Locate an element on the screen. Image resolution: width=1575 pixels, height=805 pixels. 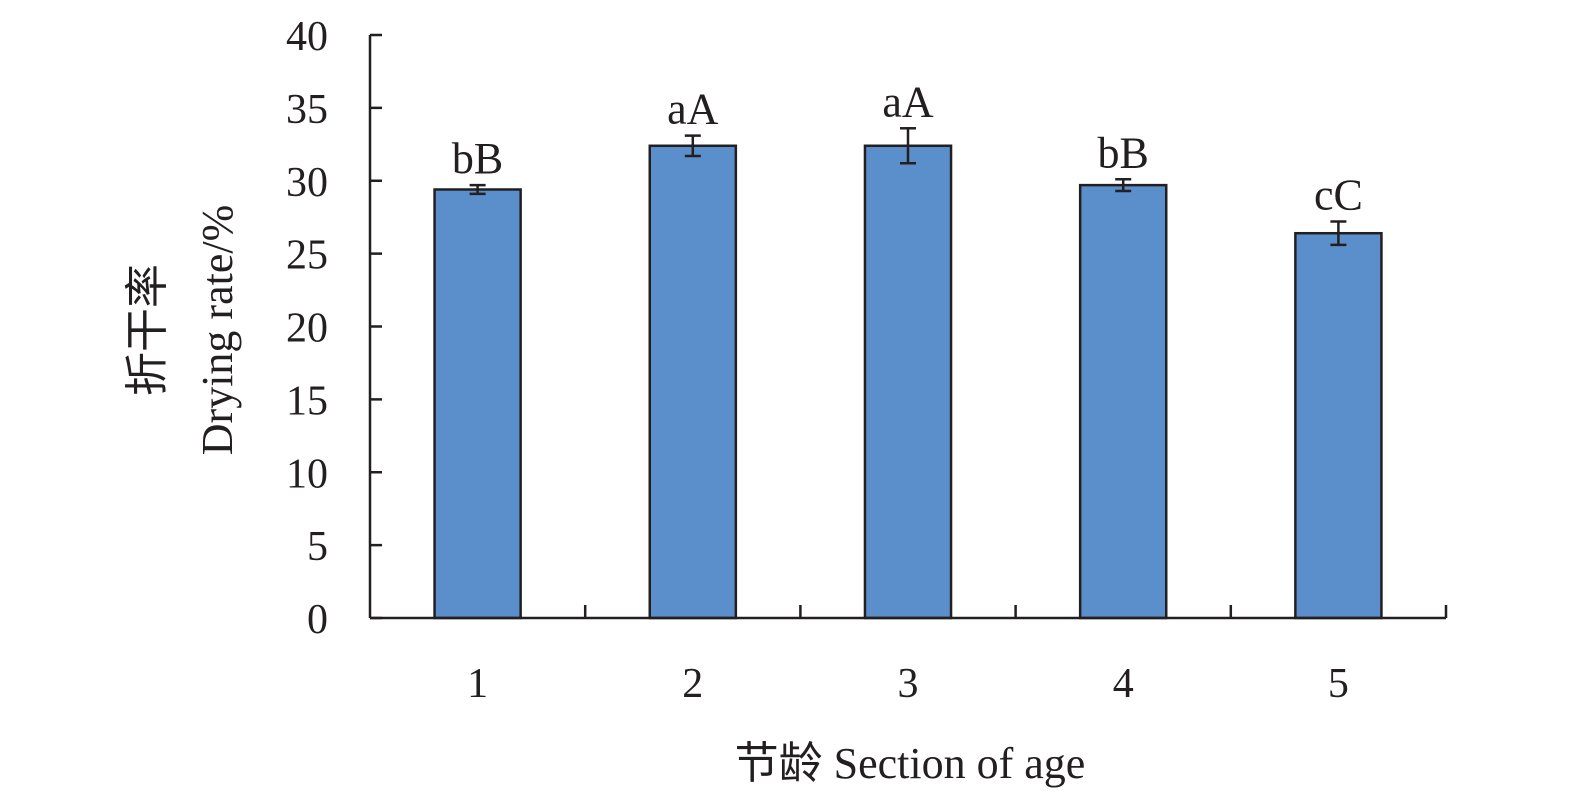
x-tick-label: 3 is located at coordinates (908, 684).